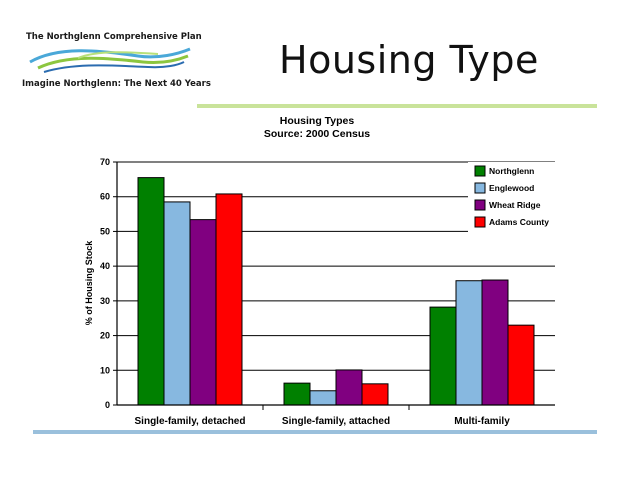  I want to click on y-tick-label: 60, so click(105, 197).